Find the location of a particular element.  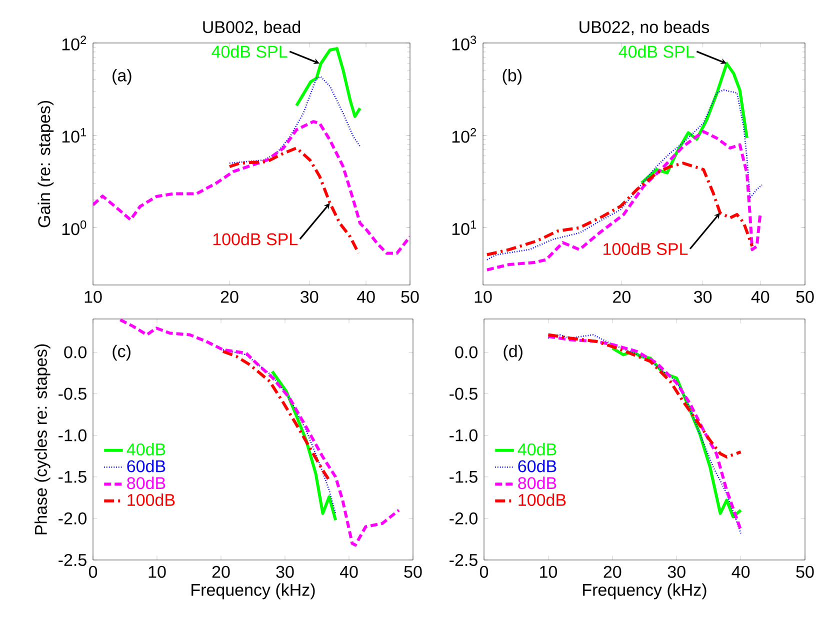

annotation: (d) is located at coordinates (513, 352).